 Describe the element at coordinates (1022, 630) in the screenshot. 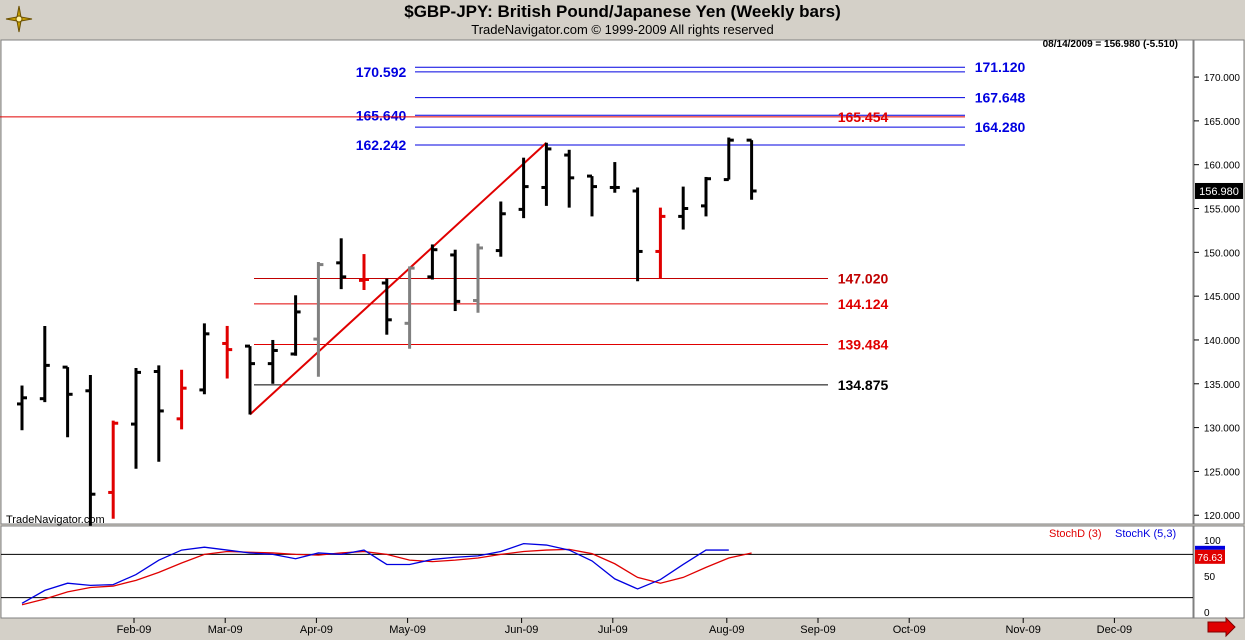

I see `x-tick-label: Nov-09` at that location.